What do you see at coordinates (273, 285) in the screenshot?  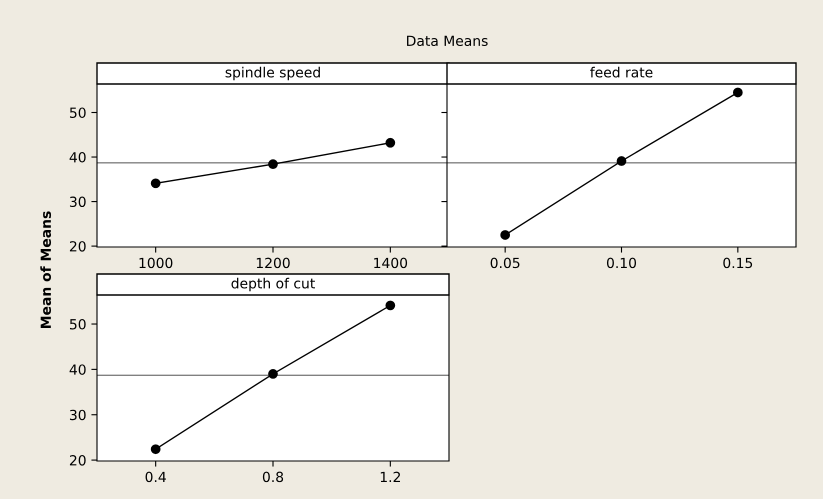 I see `chart-title: depth of cut` at bounding box center [273, 285].